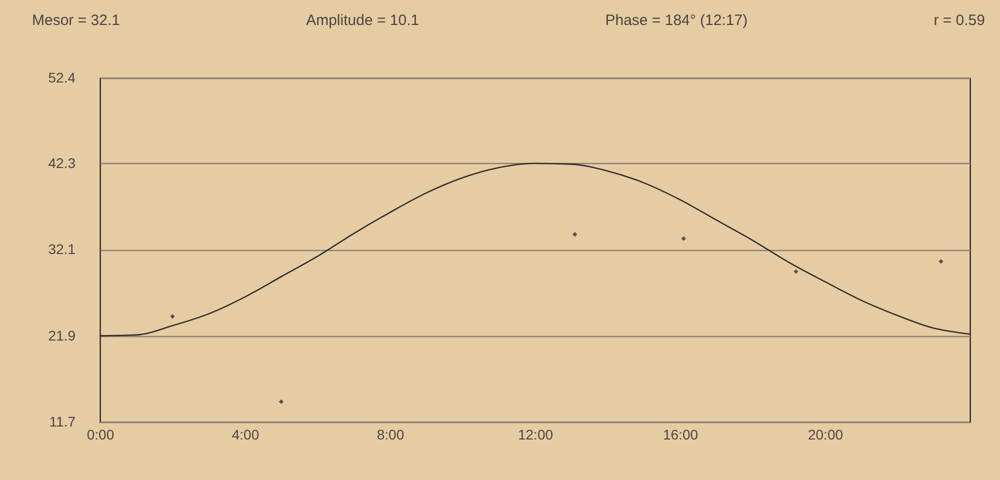 The width and height of the screenshot is (1000, 480). Describe the element at coordinates (826, 434) in the screenshot. I see `x-tick-label: 20:00` at that location.